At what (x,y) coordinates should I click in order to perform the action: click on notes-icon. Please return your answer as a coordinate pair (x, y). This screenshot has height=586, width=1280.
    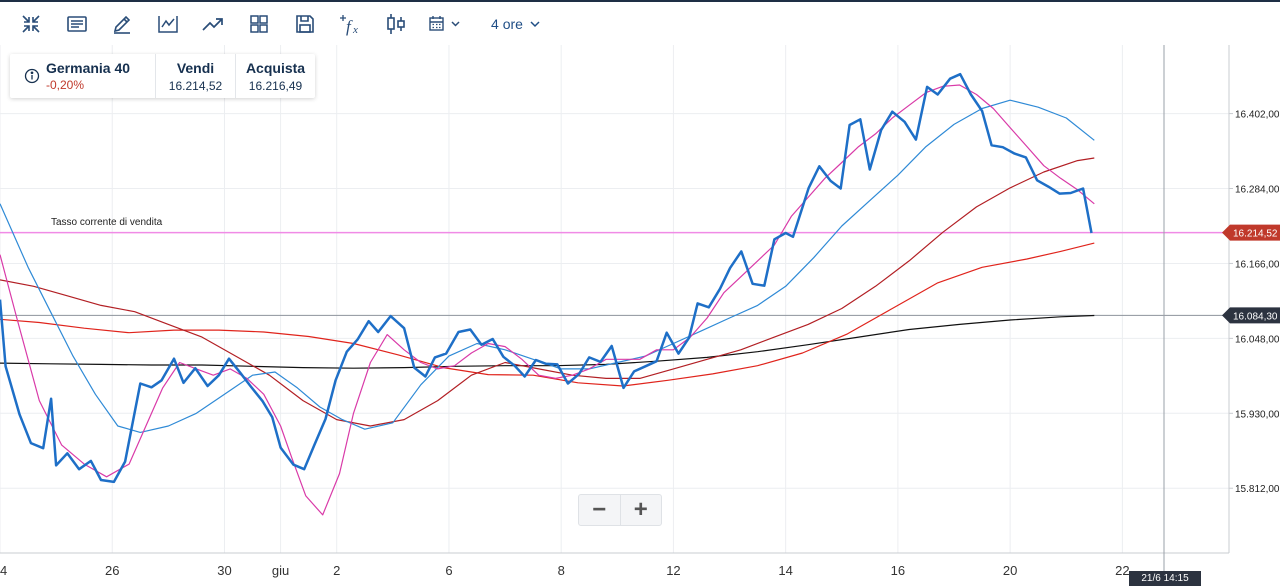
    Looking at the image, I should click on (77, 24).